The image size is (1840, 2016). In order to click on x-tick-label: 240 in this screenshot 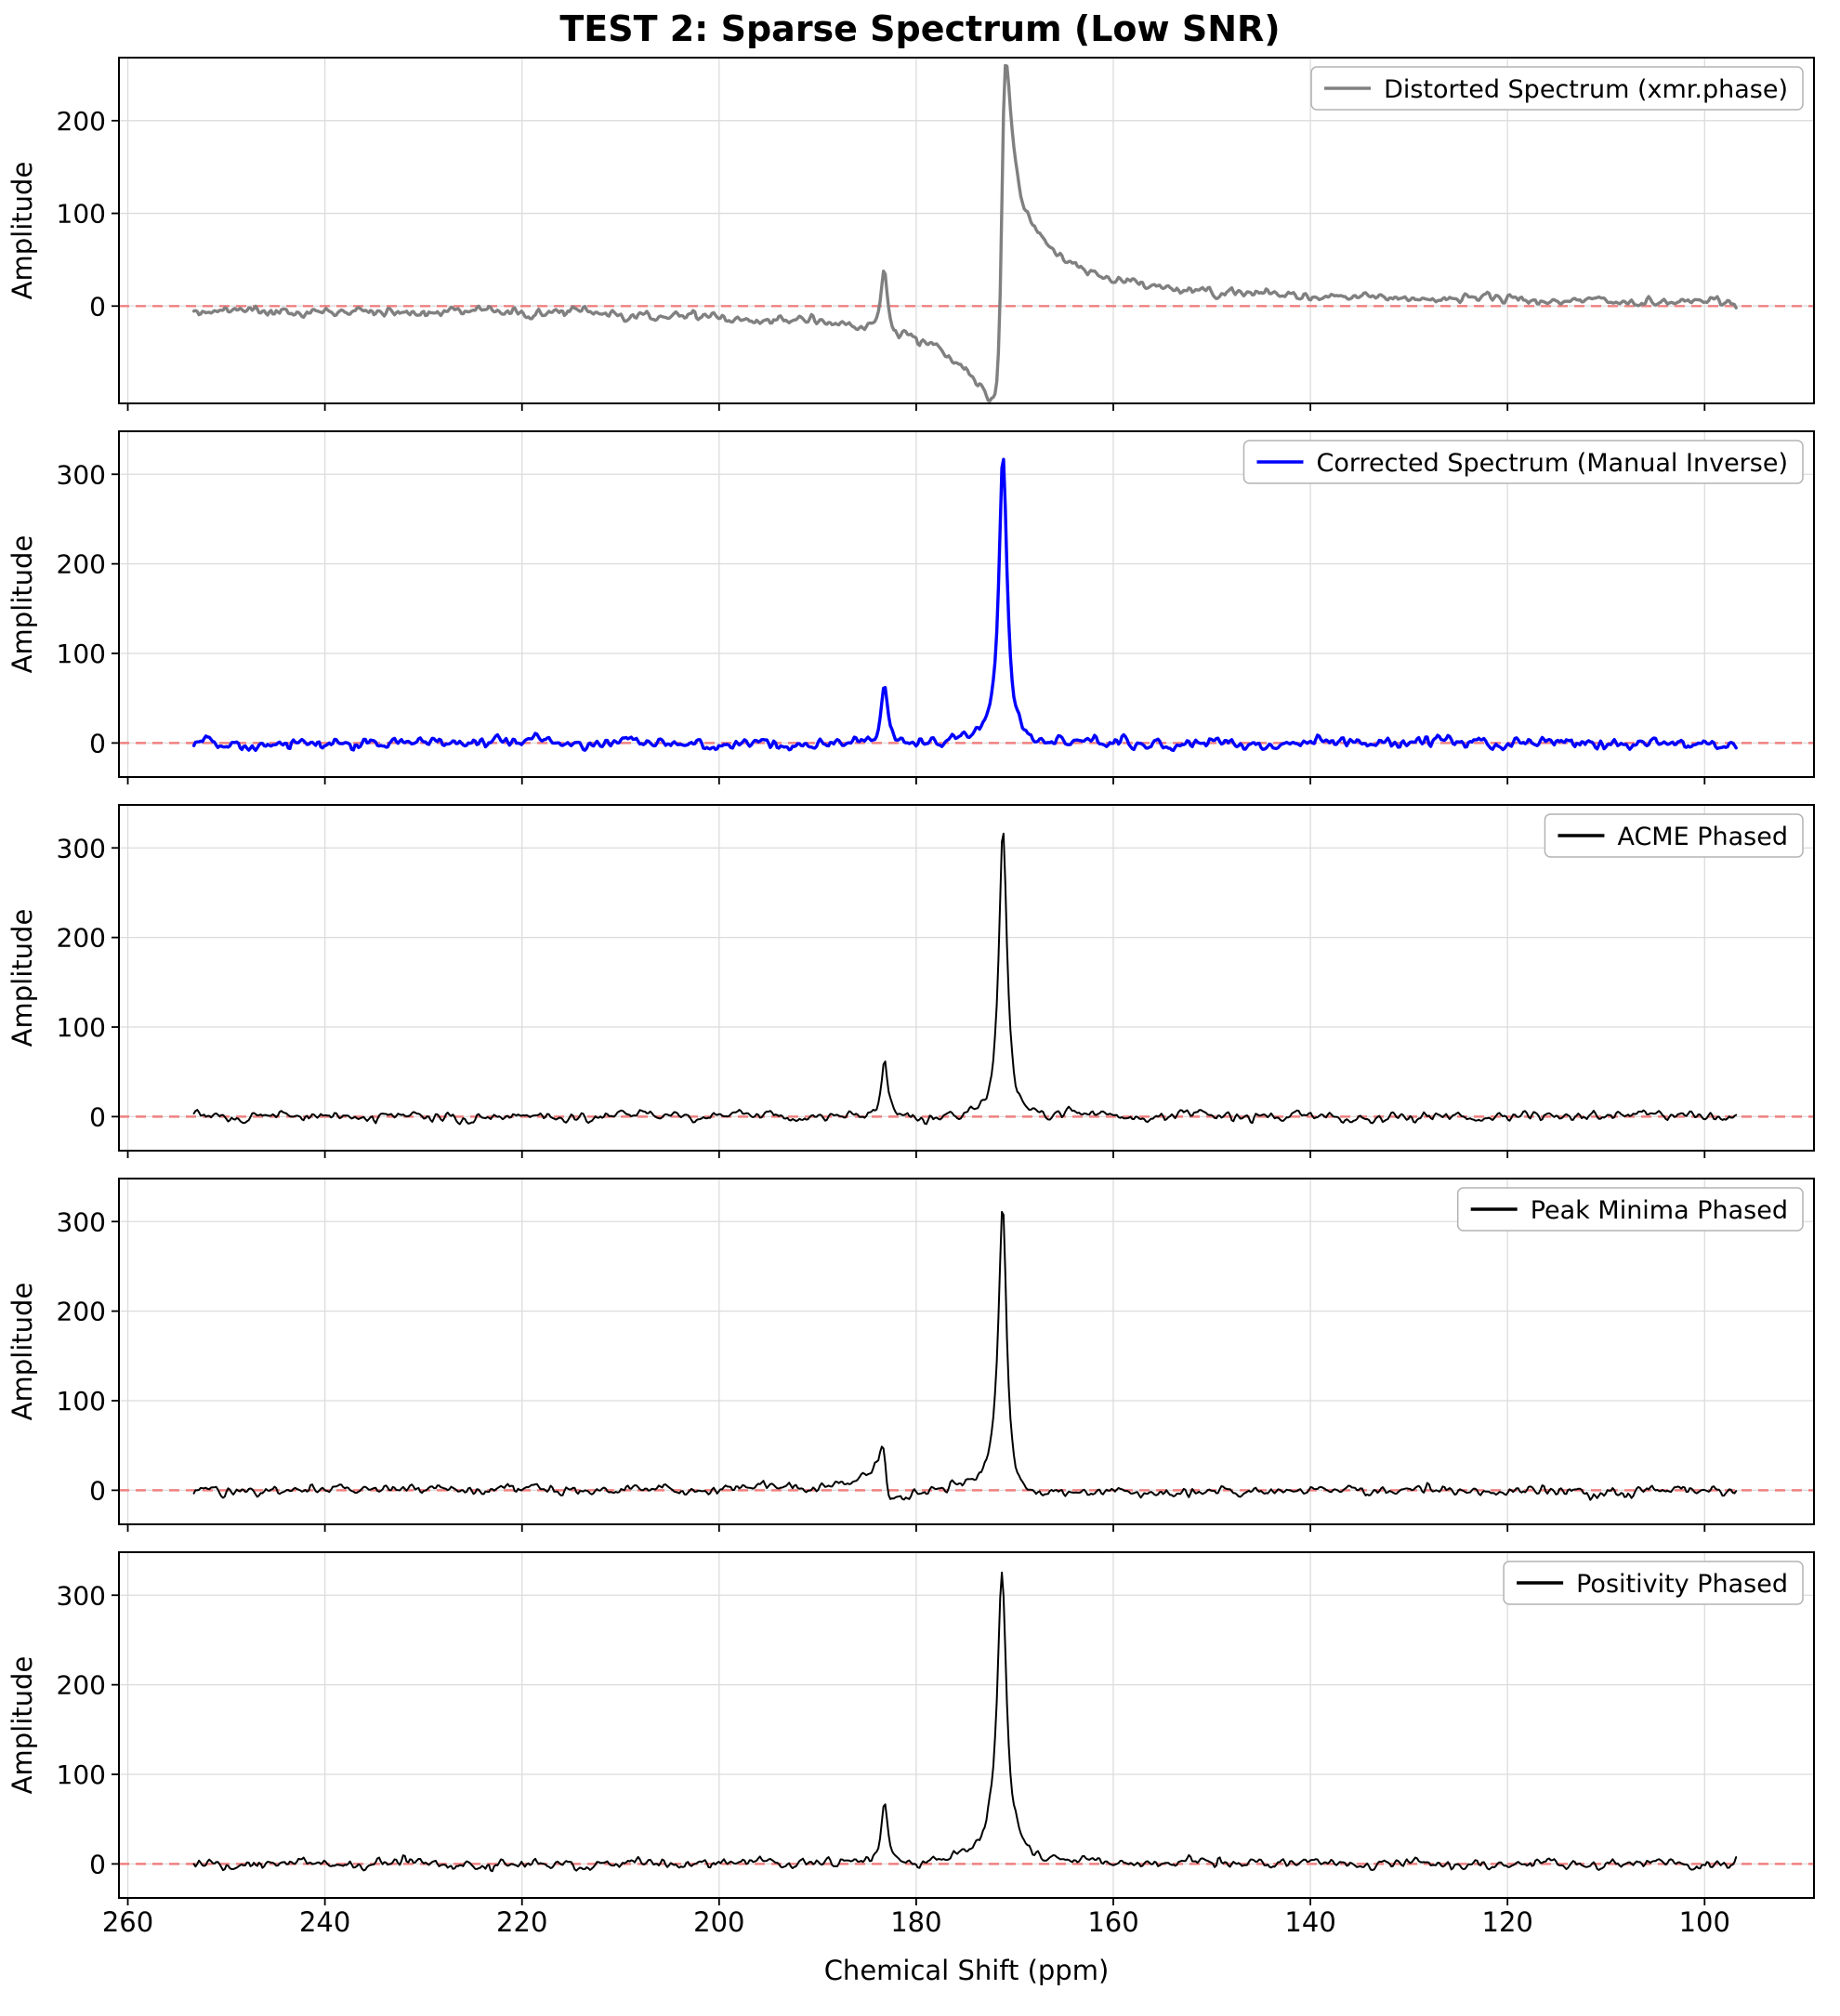, I will do `click(324, 1922)`.